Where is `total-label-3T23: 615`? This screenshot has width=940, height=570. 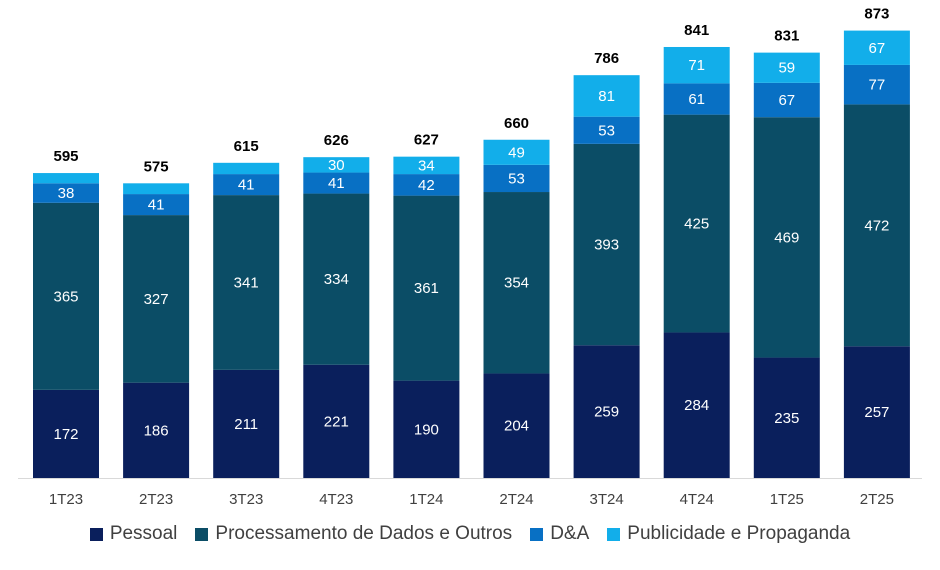 total-label-3T23: 615 is located at coordinates (246, 146).